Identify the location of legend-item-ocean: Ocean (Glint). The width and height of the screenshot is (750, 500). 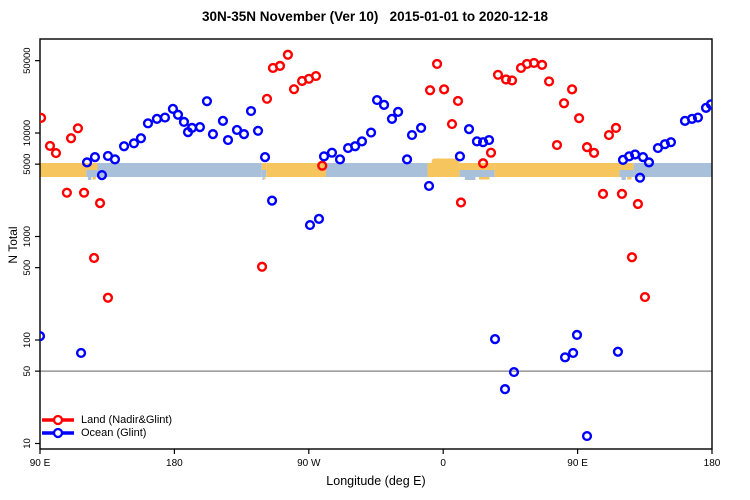
(106, 432).